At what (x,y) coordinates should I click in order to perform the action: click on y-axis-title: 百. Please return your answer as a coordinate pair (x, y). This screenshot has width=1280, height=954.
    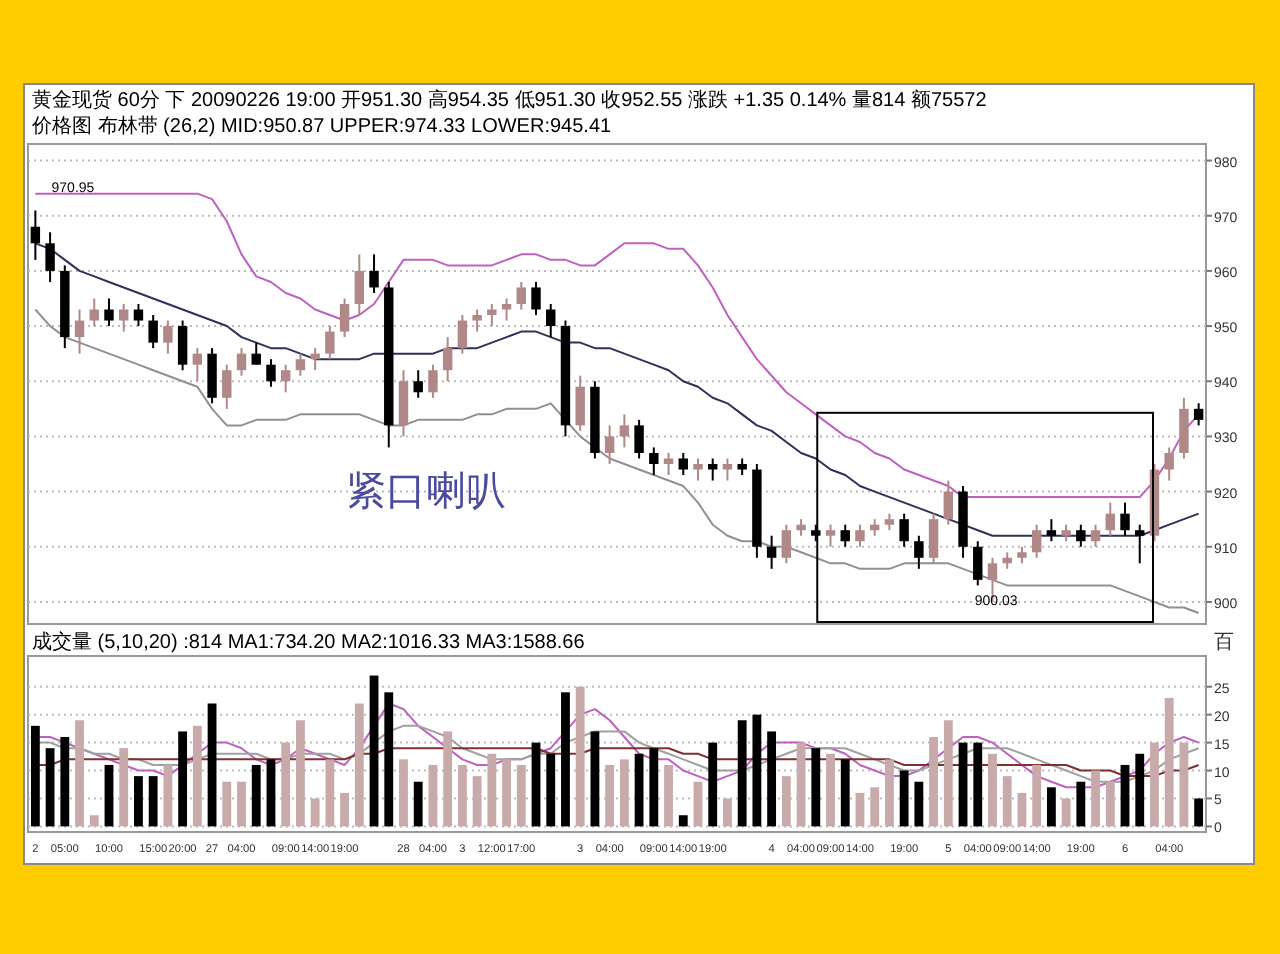
    Looking at the image, I should click on (1224, 643).